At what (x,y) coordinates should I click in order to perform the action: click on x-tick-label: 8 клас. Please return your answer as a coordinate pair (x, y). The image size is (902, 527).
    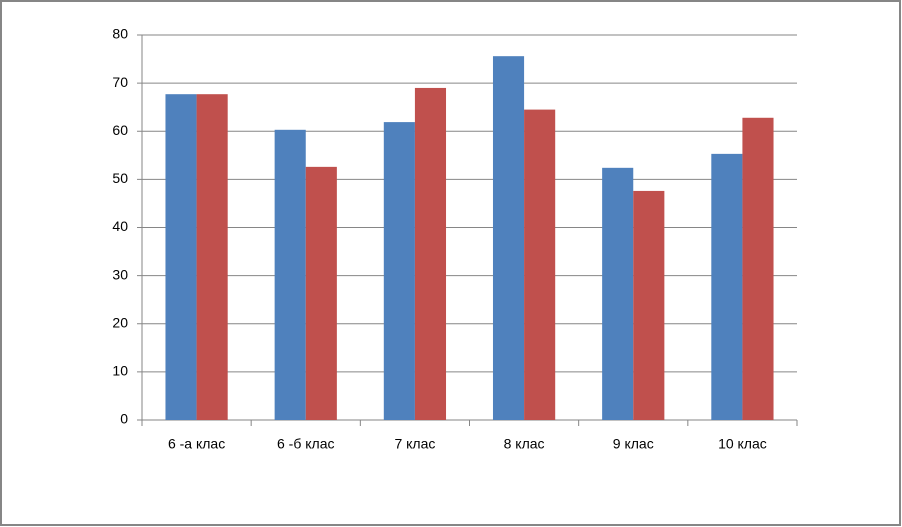
    Looking at the image, I should click on (524, 444).